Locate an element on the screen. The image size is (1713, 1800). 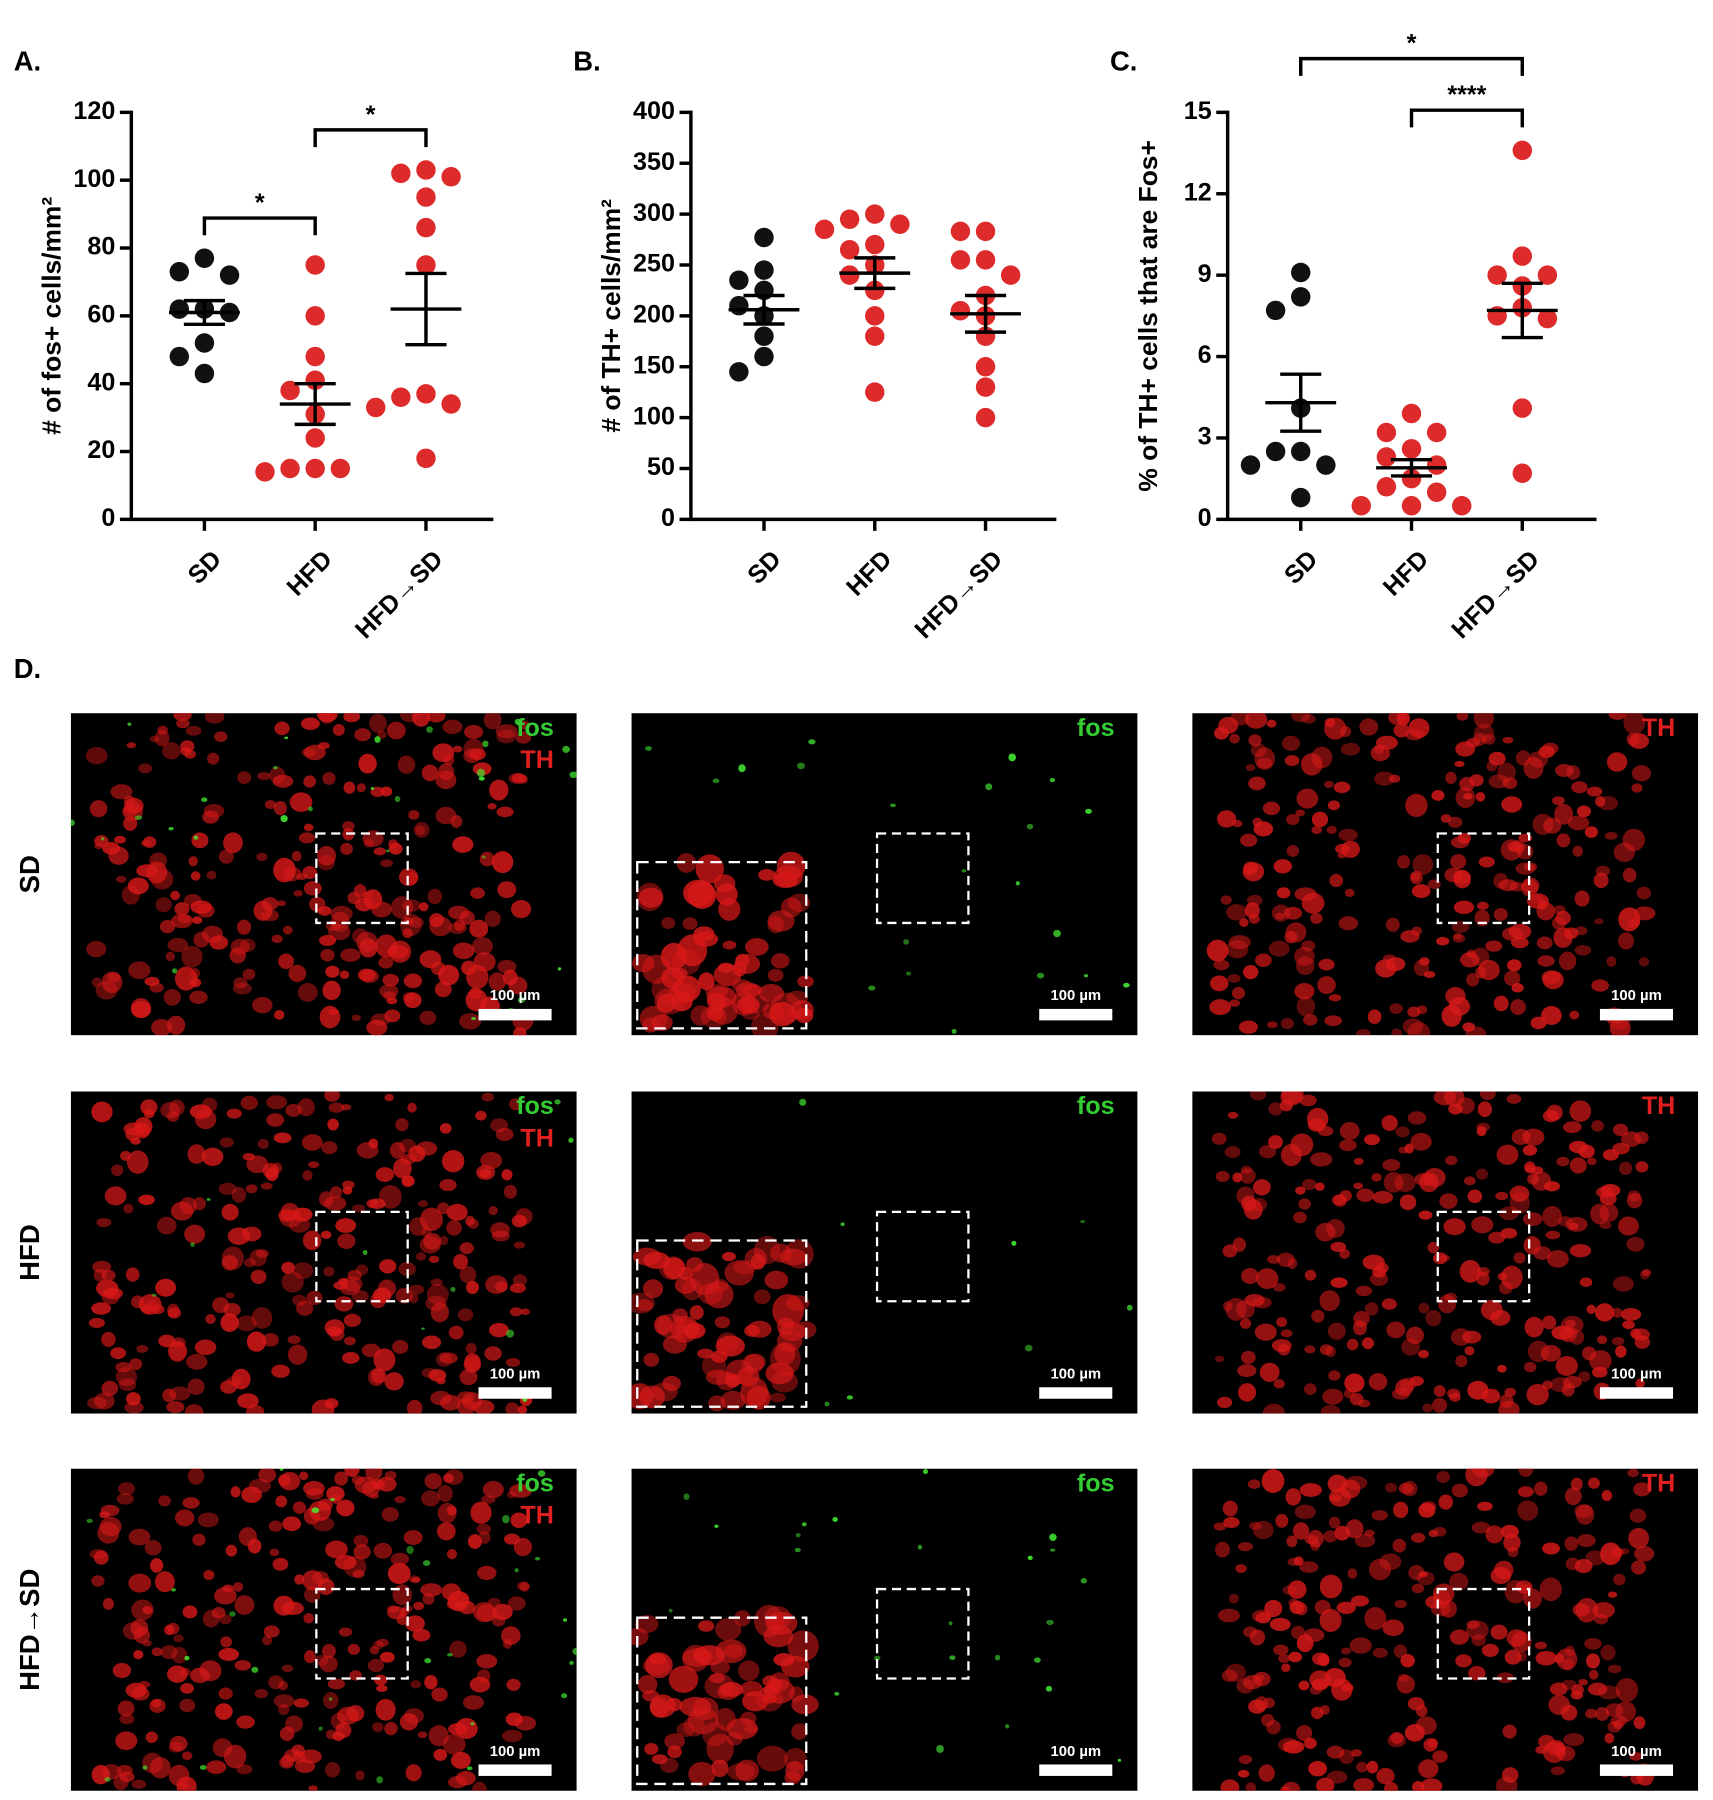
channel-label: fos is located at coordinates (535, 1106).